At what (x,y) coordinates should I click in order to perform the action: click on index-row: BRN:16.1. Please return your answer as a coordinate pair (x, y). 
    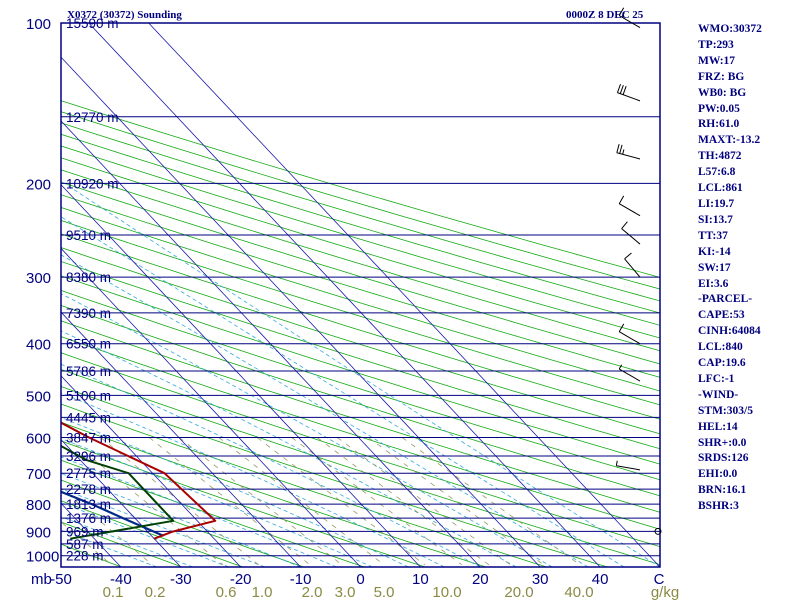
    Looking at the image, I should click on (722, 490).